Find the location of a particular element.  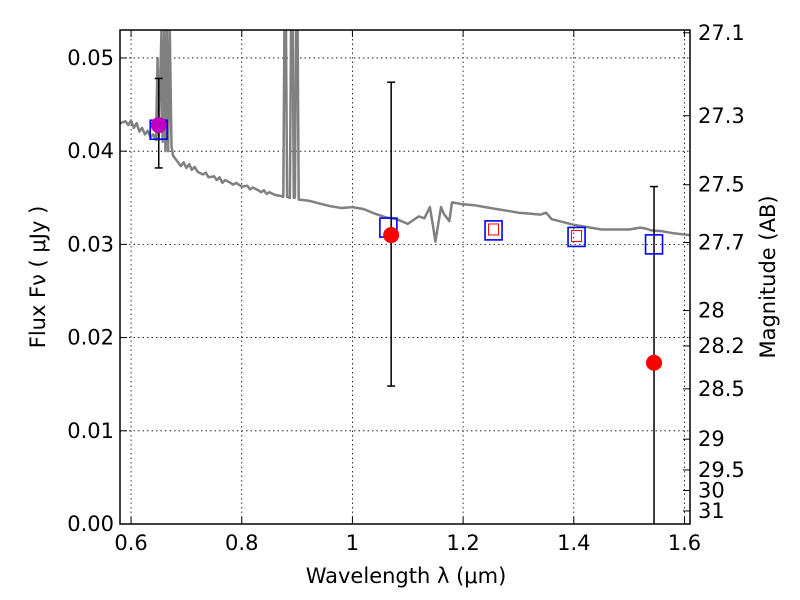

y-tick-label: 0.05 is located at coordinates (90, 58).